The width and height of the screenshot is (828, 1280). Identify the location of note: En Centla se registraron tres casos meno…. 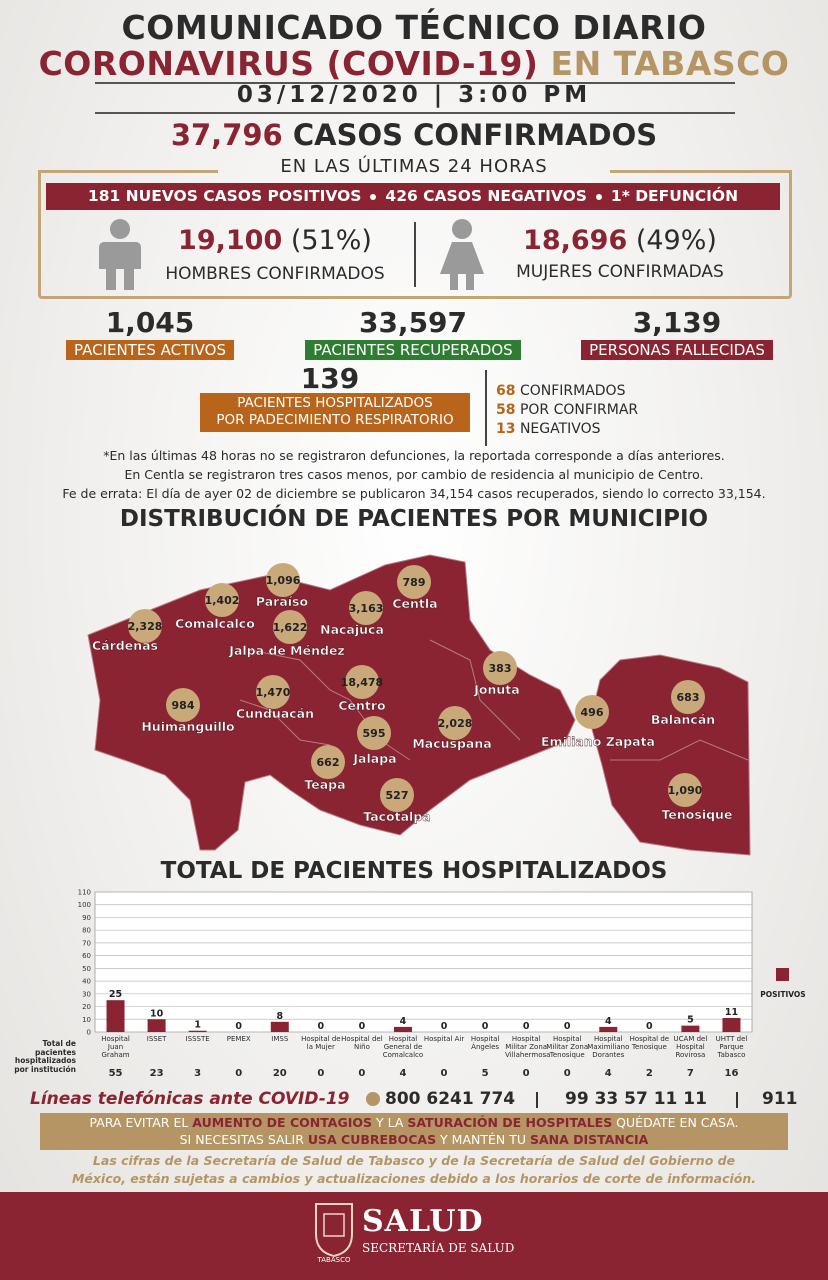
(414, 474).